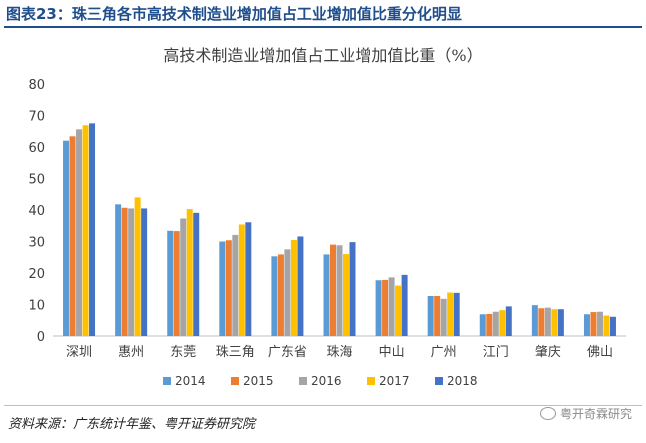  Describe the element at coordinates (36, 211) in the screenshot. I see `y-tick-label: 40` at that location.